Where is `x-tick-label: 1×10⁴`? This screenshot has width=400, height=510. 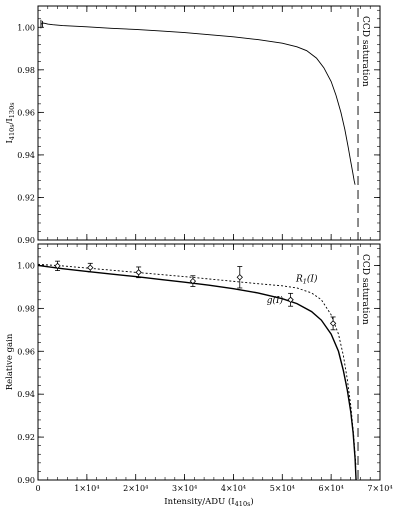
x-tick-label: 1×10⁴ is located at coordinates (86, 488).